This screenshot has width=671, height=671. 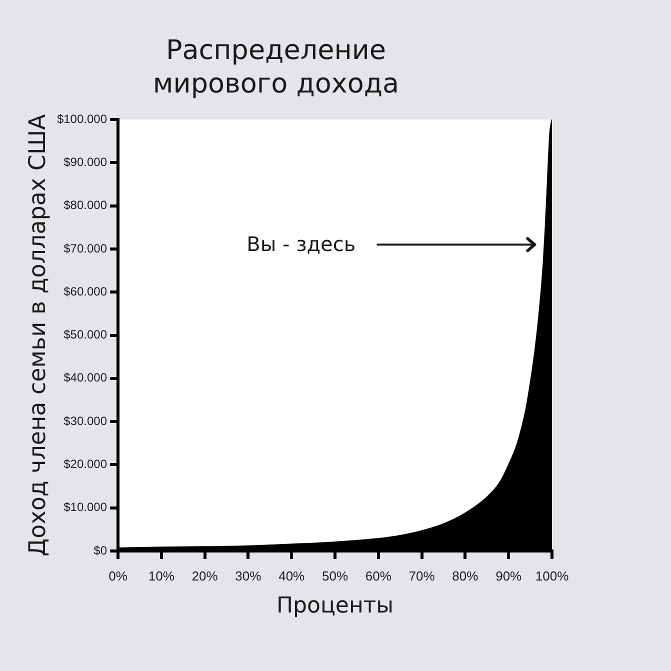 What do you see at coordinates (205, 576) in the screenshot?
I see `x-tick-label: 20%` at bounding box center [205, 576].